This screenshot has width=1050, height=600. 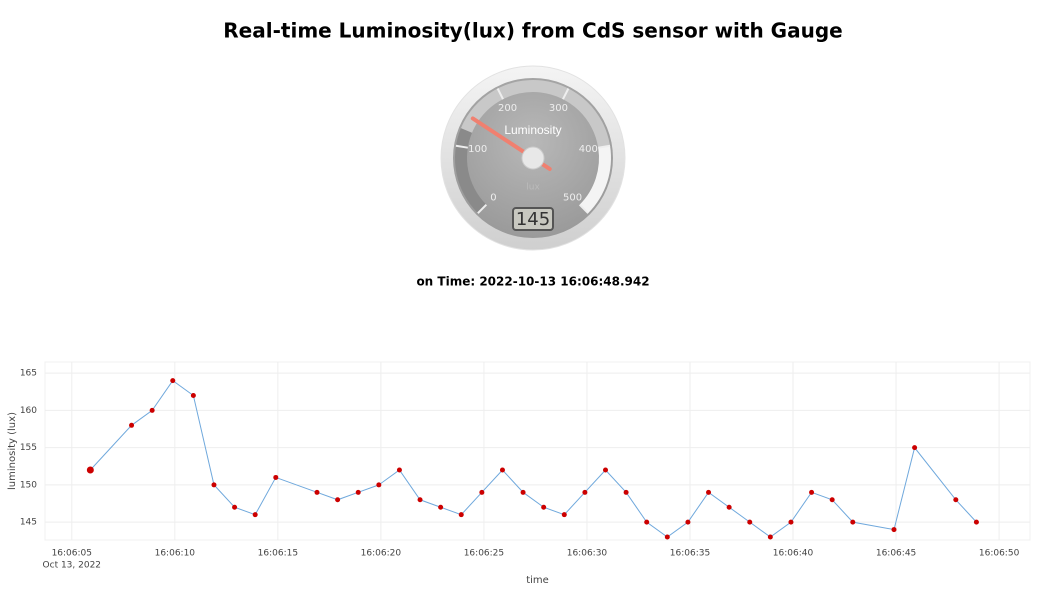 I want to click on y-tick-label: 145, so click(x=28, y=523).